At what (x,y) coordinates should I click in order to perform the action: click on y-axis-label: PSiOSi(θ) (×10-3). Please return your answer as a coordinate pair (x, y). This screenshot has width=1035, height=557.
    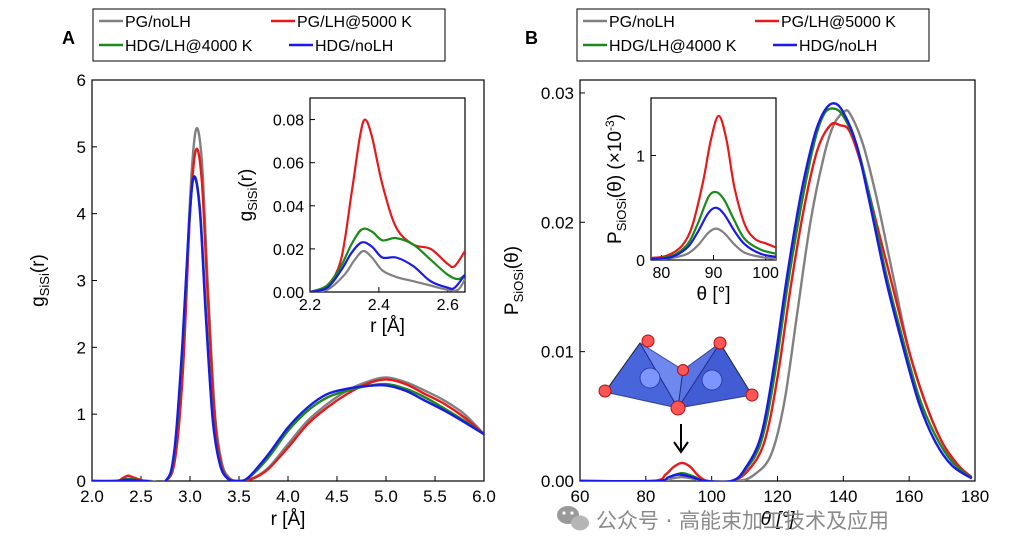
    Looking at the image, I should click on (616, 179).